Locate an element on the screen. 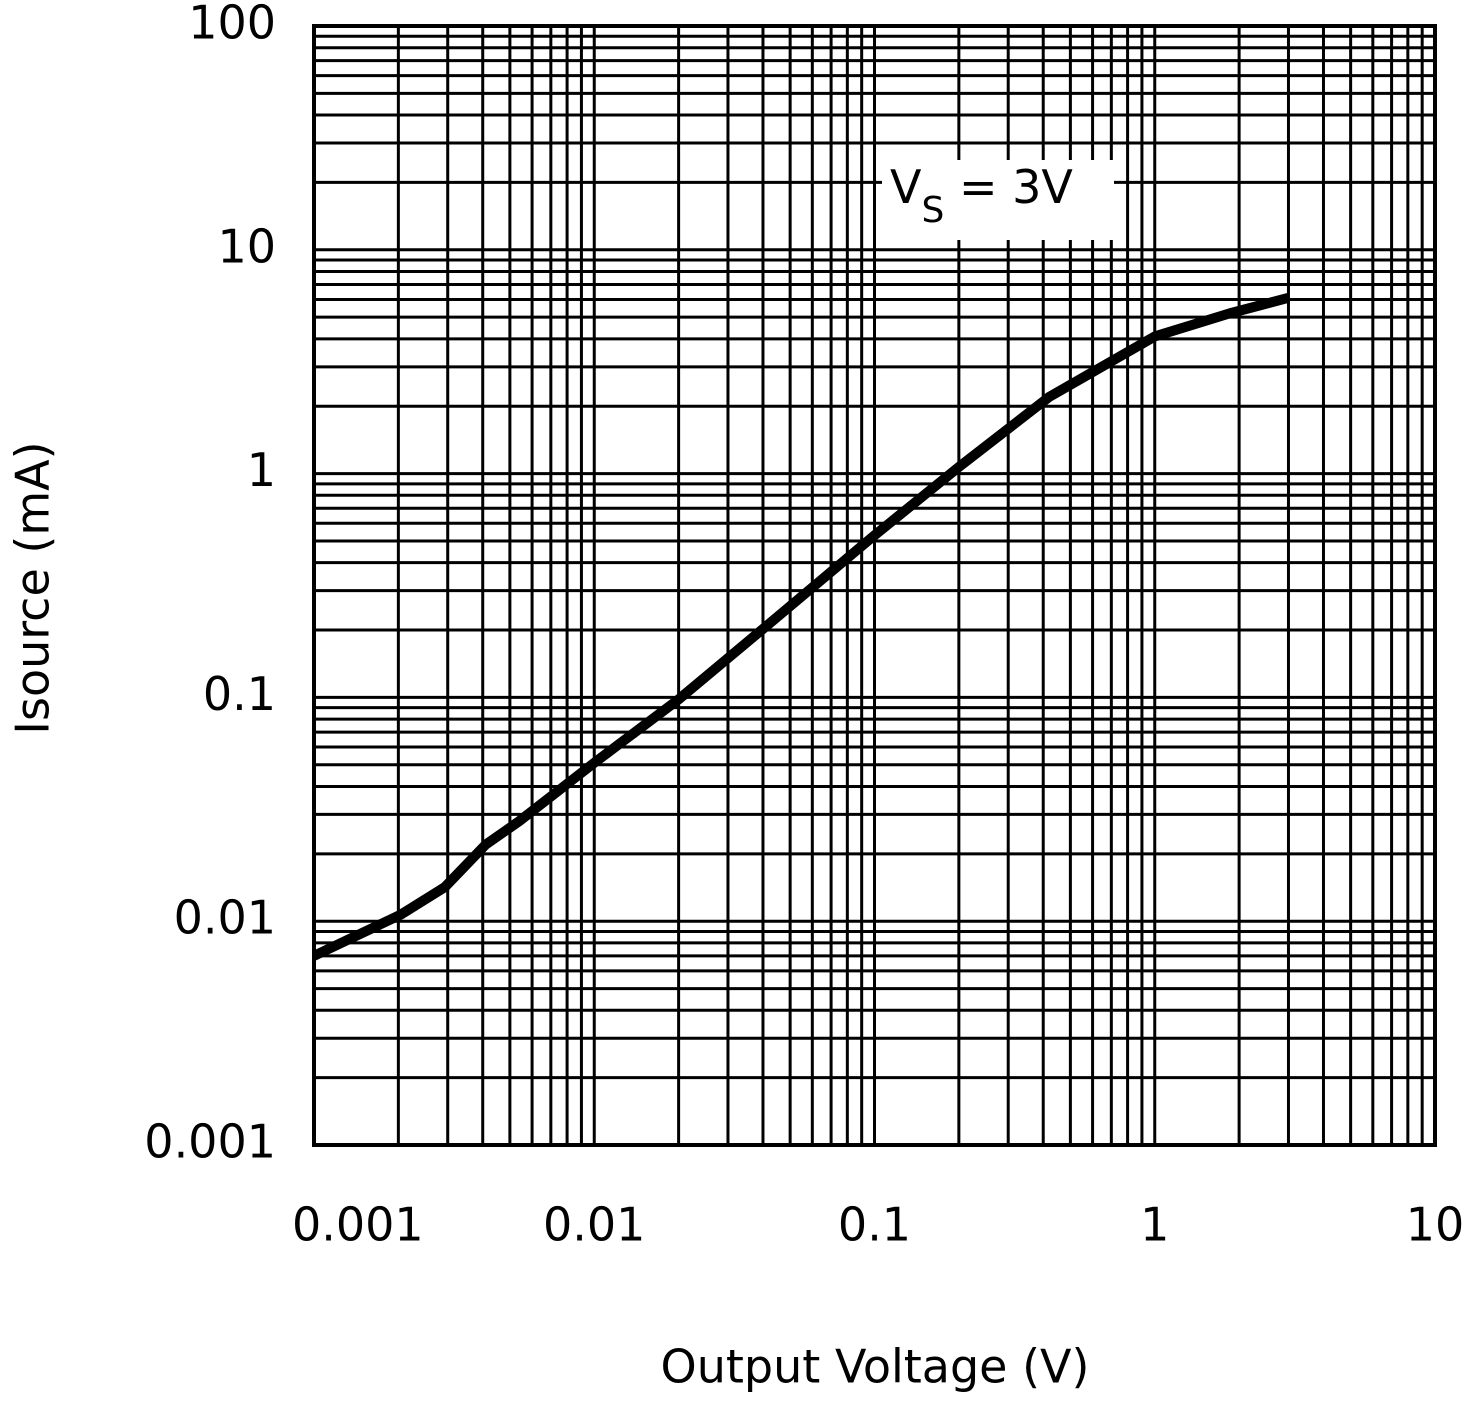  x-axis-label: Output Voltage (V) is located at coordinates (875, 1367).